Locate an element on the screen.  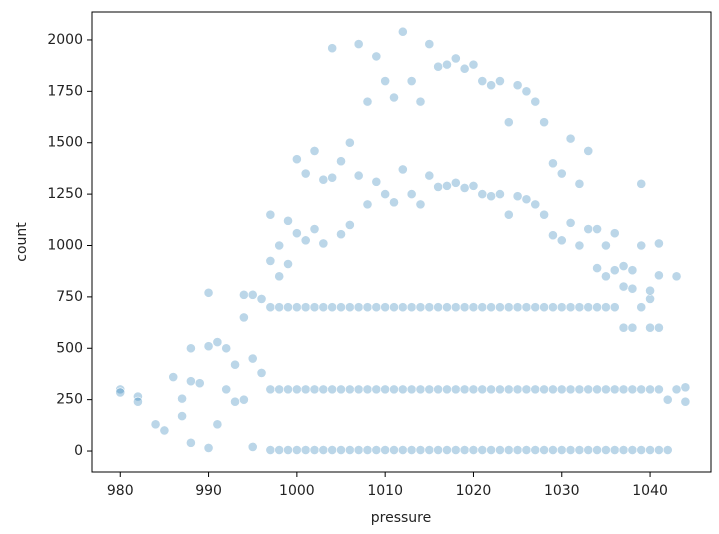
y-tick-label: 500 is located at coordinates (69, 348).